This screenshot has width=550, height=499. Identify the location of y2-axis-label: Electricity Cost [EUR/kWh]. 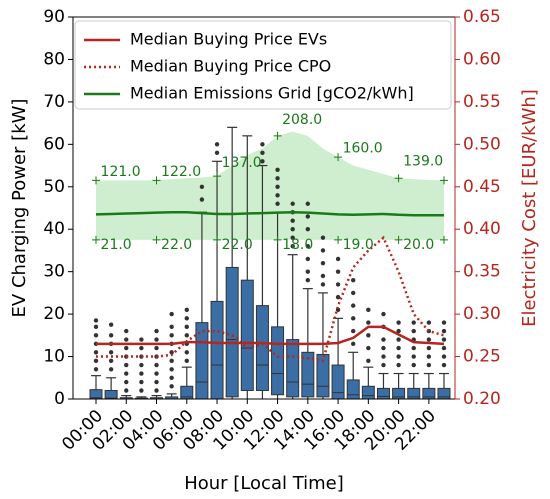
(529, 208).